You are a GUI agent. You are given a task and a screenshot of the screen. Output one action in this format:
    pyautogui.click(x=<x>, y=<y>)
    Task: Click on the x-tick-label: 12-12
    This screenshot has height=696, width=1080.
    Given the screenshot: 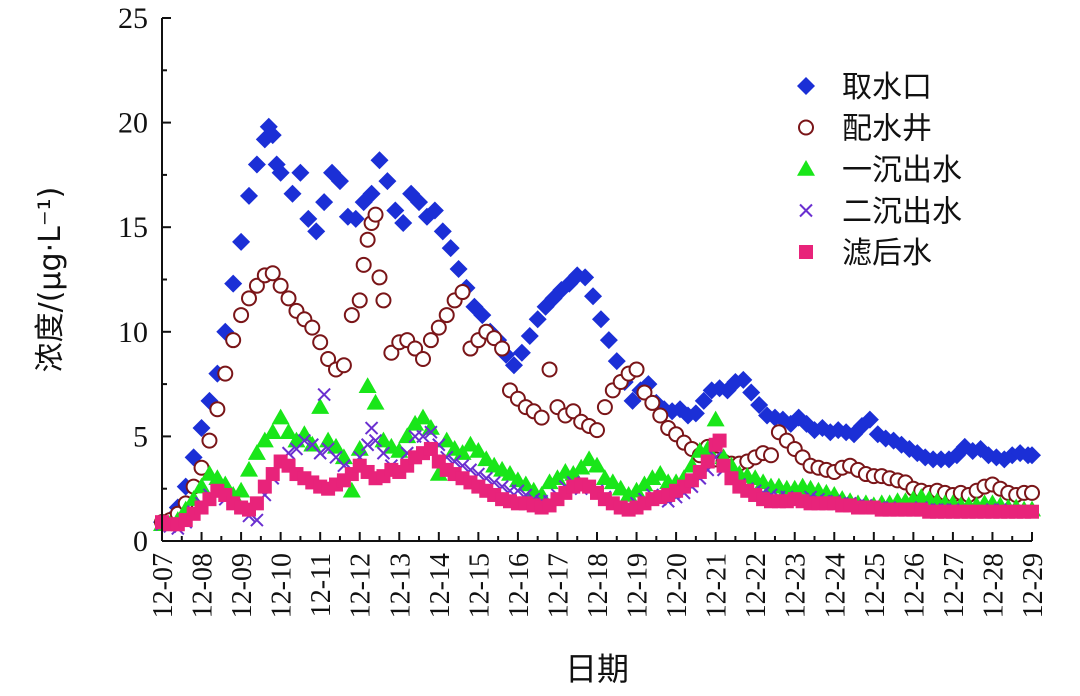 What is the action you would take?
    pyautogui.click(x=361, y=585)
    